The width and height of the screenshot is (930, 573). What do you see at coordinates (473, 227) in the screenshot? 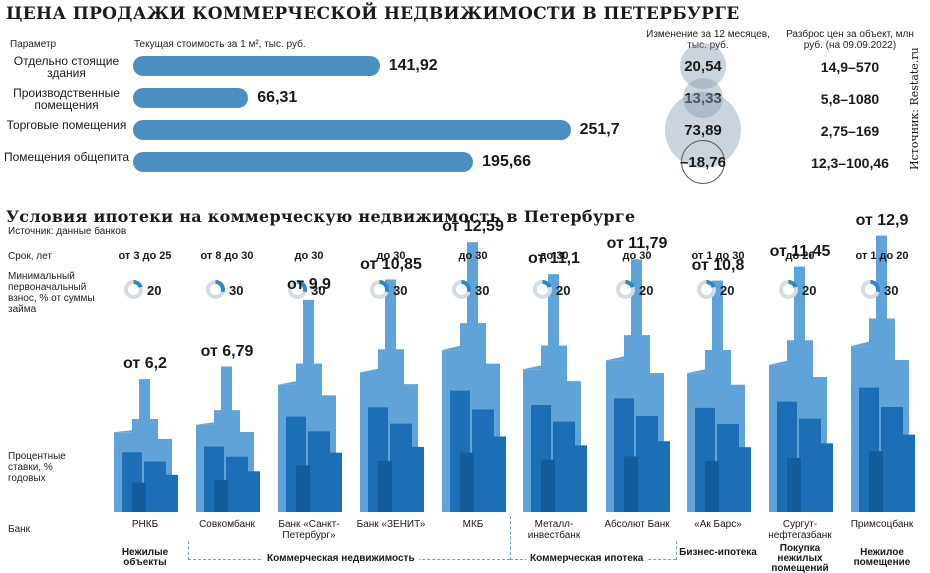
I see `rate-value: от 12,59` at bounding box center [473, 227].